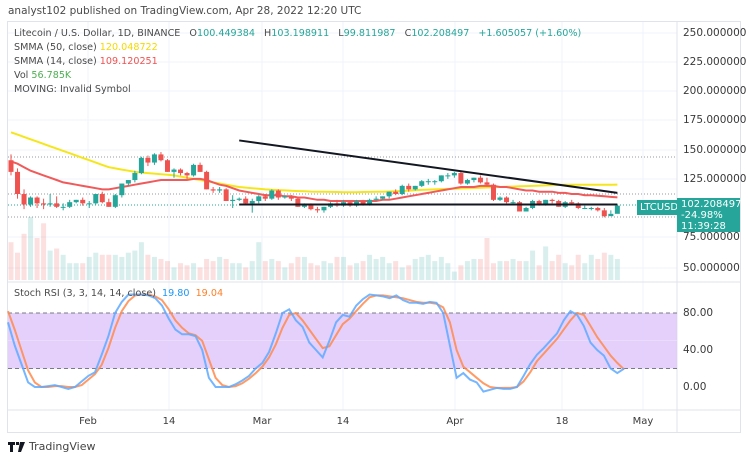 The width and height of the screenshot is (750, 462). Describe the element at coordinates (86, 47) in the screenshot. I see `legend-smma50: SMMA (50, close) 120.048722` at that location.